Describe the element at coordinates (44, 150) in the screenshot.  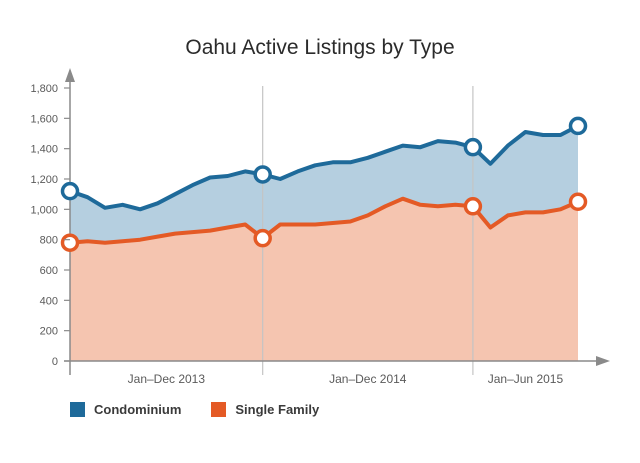
I see `y-tick-label: 1,400` at that location.